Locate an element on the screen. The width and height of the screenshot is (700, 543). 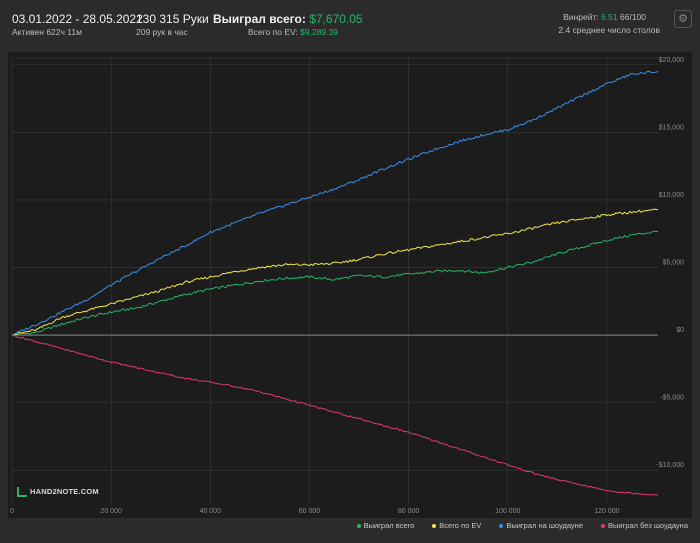
x-tick-label: 40 000 is located at coordinates (211, 511).